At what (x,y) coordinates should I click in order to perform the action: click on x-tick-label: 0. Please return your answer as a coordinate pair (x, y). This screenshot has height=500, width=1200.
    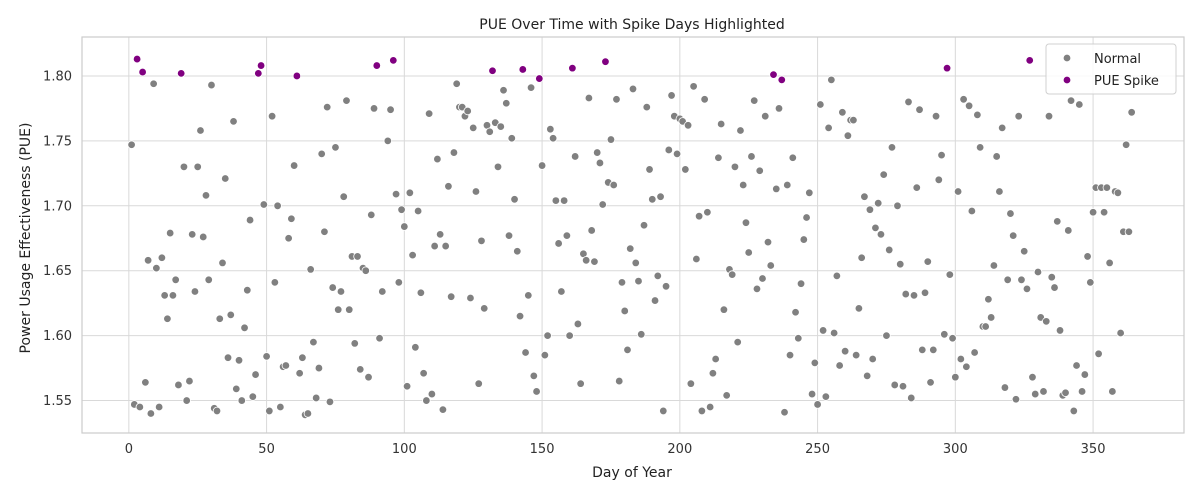
    Looking at the image, I should click on (129, 449).